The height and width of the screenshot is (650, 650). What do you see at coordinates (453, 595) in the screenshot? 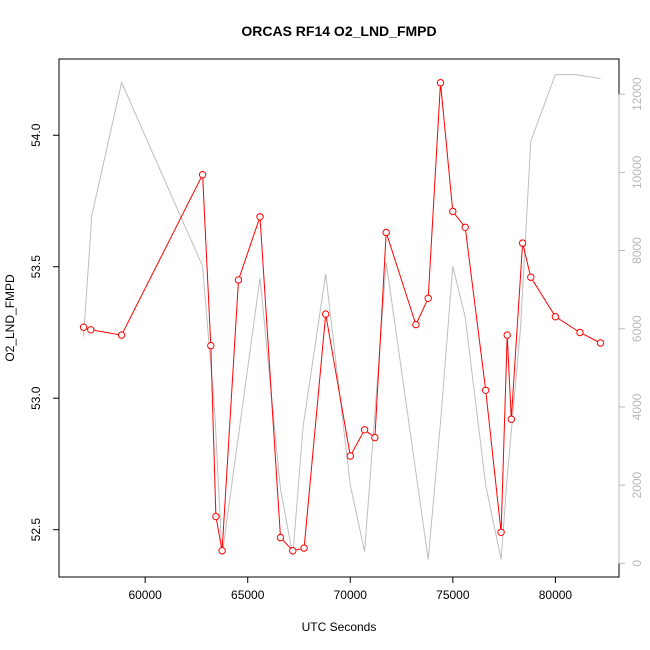
I see `x-tick-label: 75000` at bounding box center [453, 595].